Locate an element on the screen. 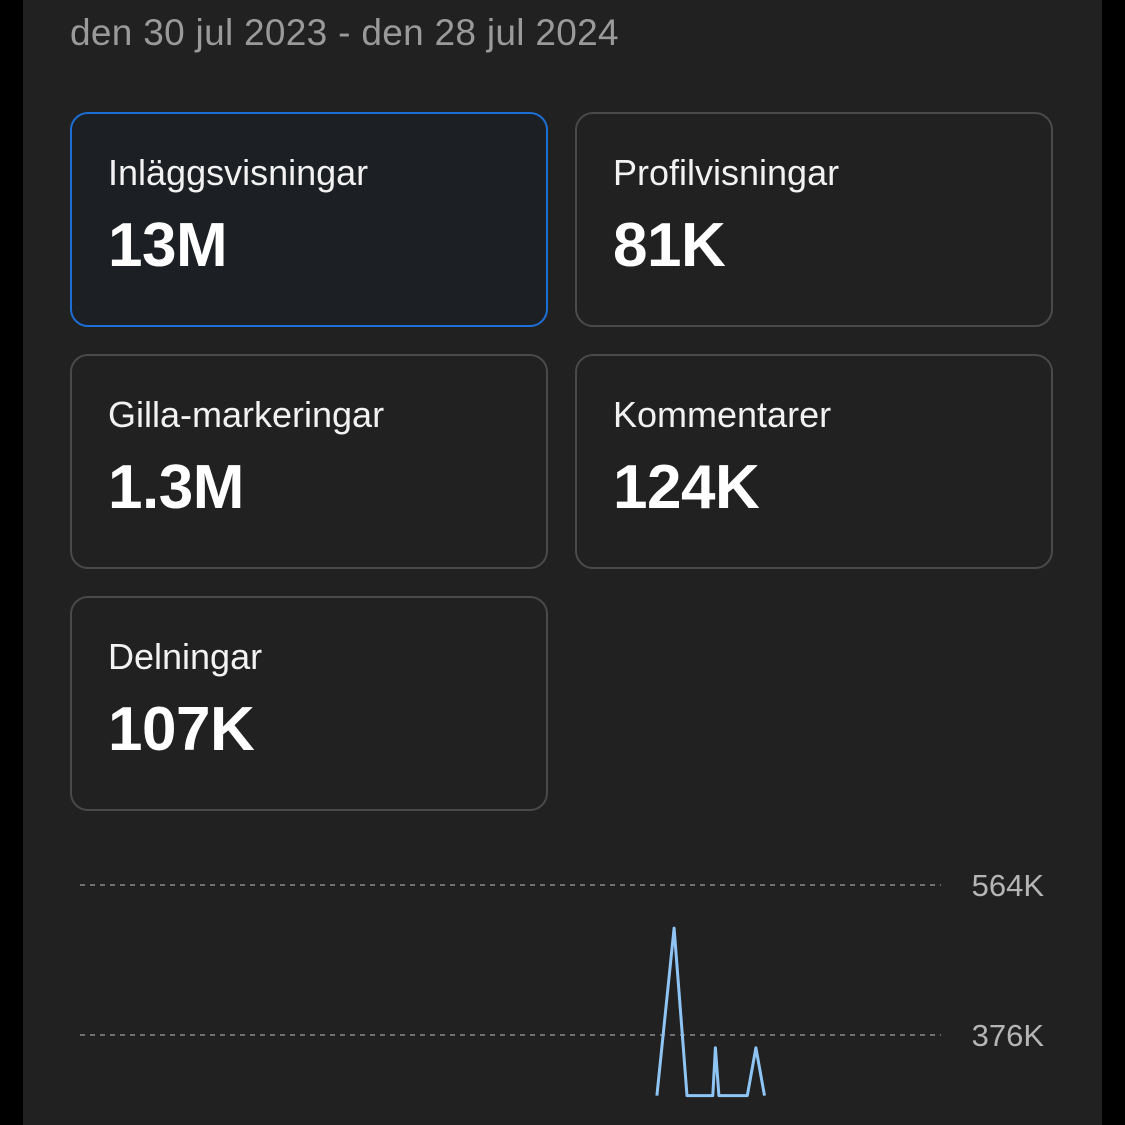 This screenshot has height=1125, width=1125. metric-value: 81K is located at coordinates (669, 245).